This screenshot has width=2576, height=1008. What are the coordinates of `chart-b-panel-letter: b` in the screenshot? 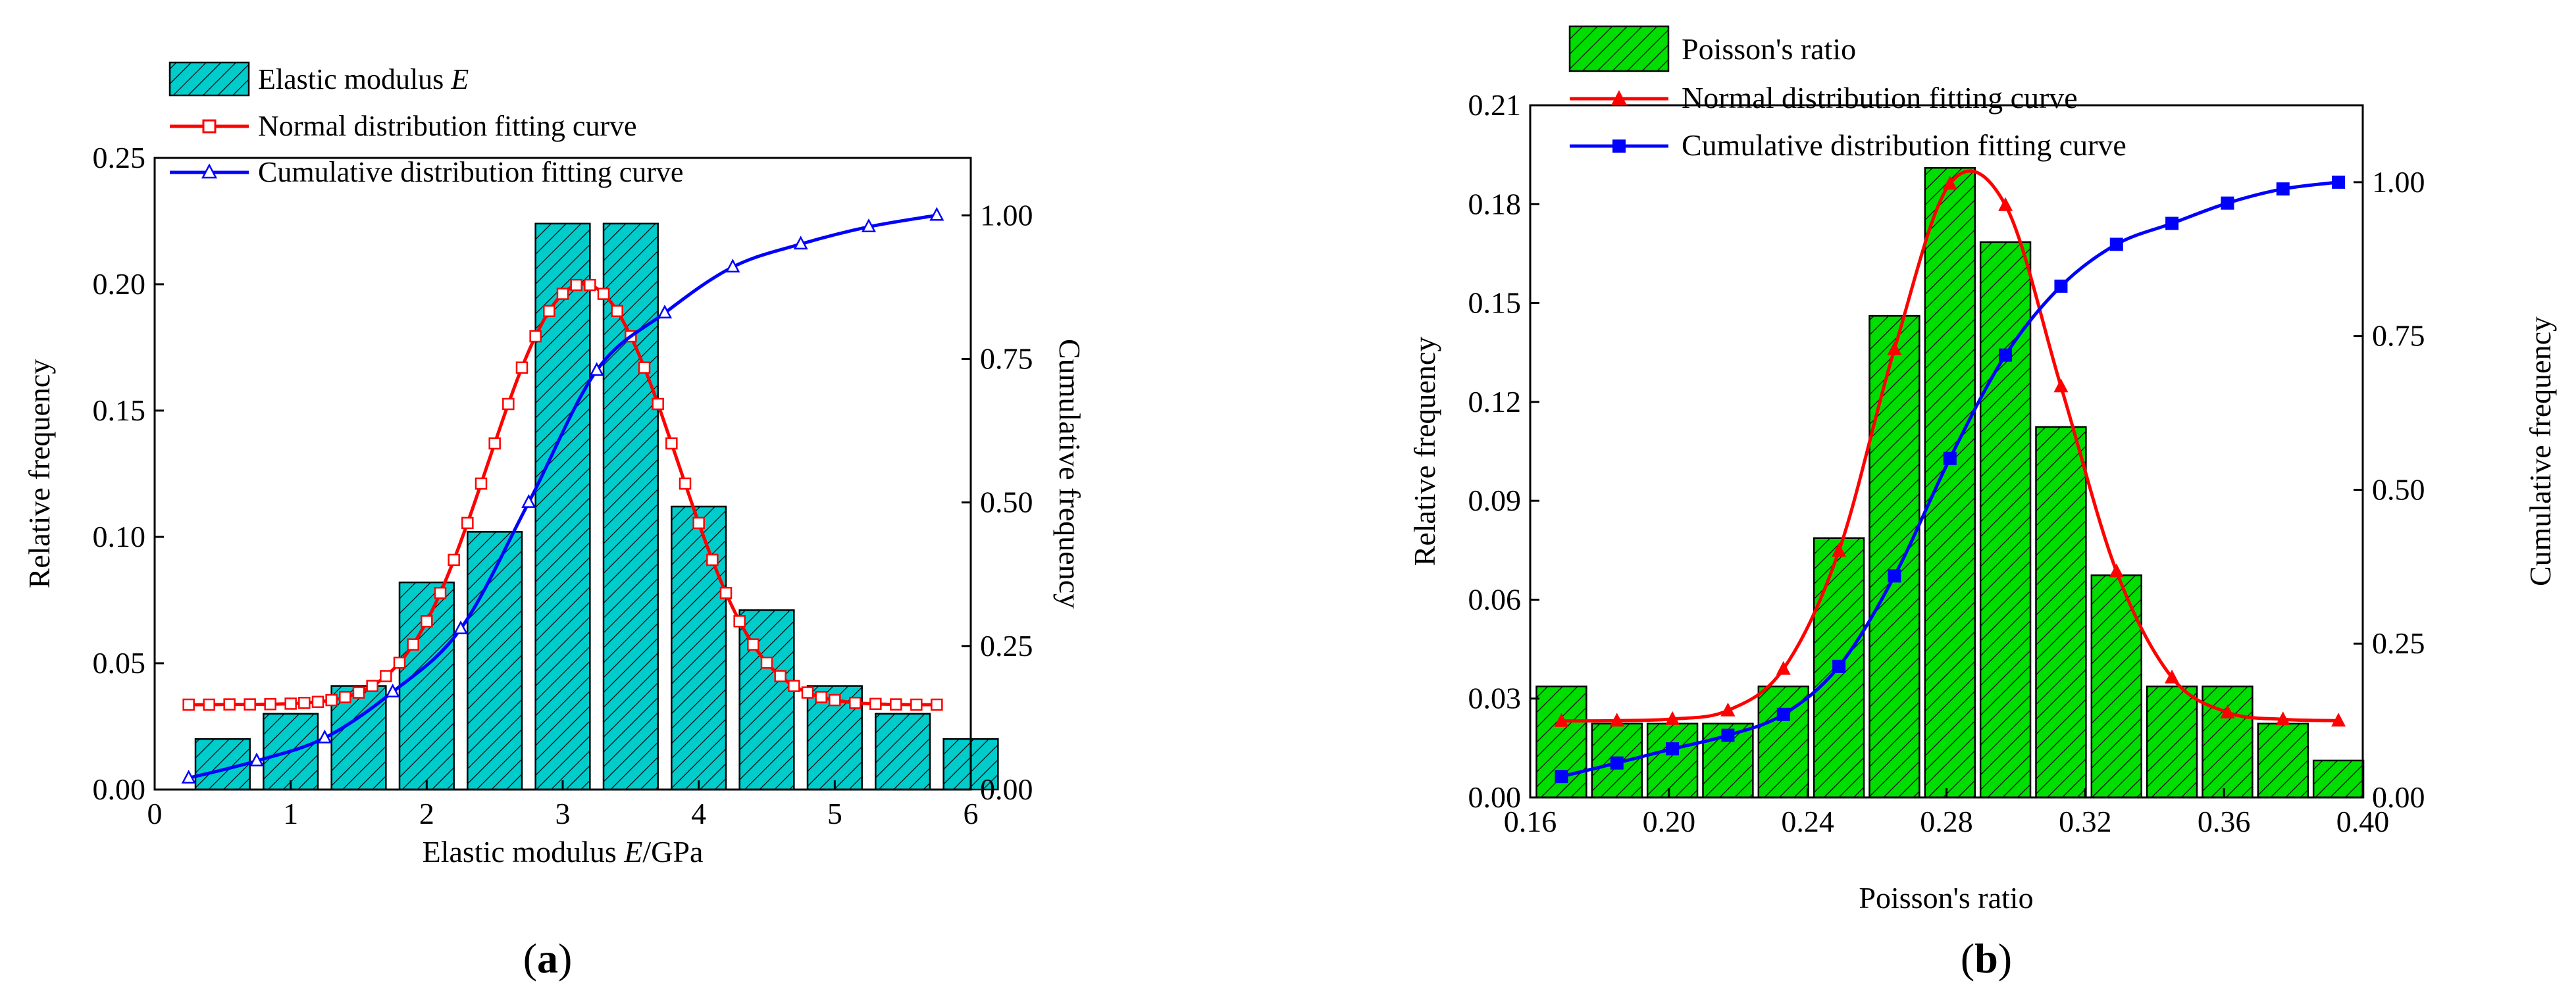 It's located at (1986, 958).